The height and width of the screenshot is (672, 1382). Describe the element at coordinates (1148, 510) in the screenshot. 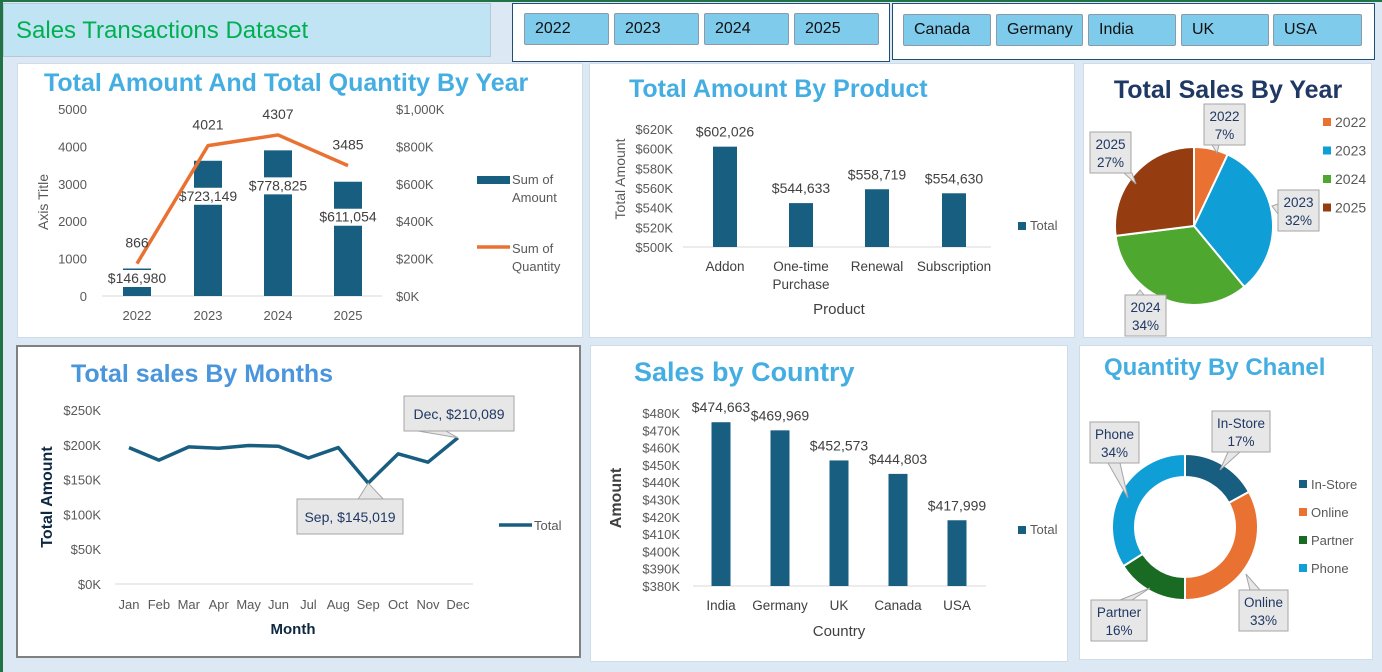

I see `donut-segment-phone` at that location.